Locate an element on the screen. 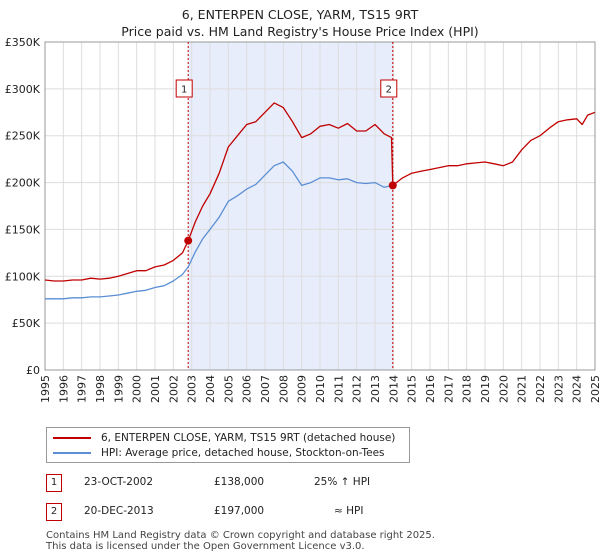 The height and width of the screenshot is (560, 600). sale-hpi-relation: 25% ↑ HPI is located at coordinates (342, 482).